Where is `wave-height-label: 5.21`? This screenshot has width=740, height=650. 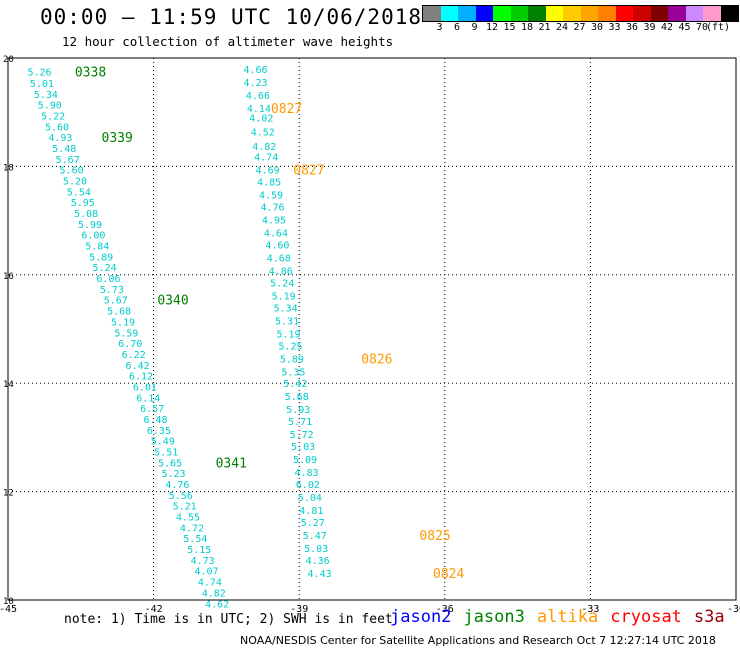 wave-height-label: 5.21 is located at coordinates (185, 507).